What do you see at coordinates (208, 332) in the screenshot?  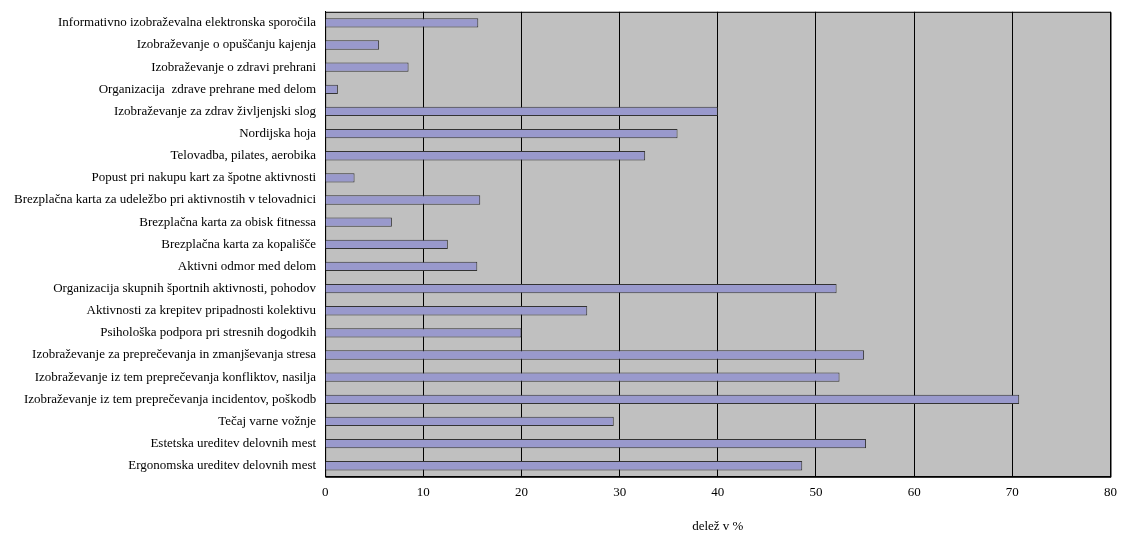 I see `y-tick-label: Psihološka podpora pri stresnih dogodkih` at bounding box center [208, 332].